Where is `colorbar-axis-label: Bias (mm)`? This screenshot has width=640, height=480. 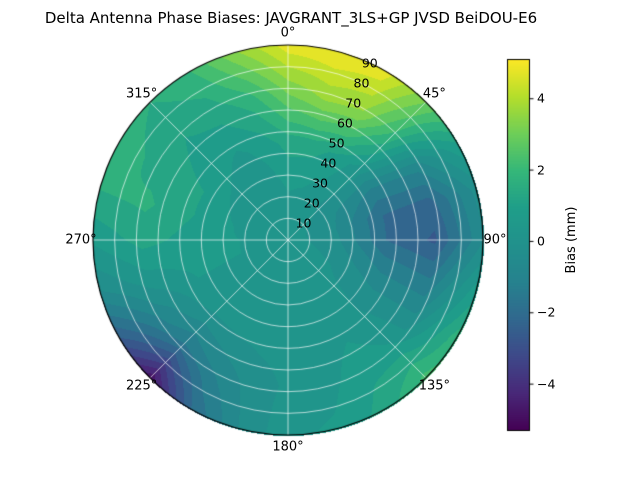
colorbar-axis-label: Bias (mm) is located at coordinates (571, 240).